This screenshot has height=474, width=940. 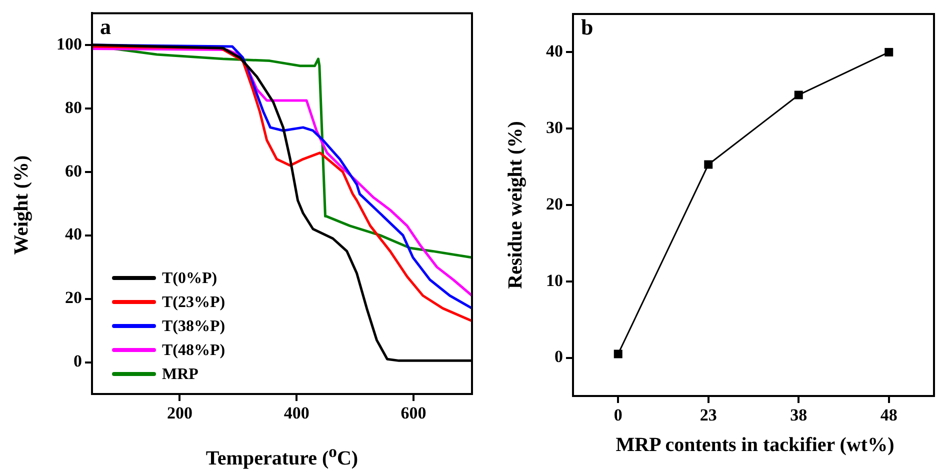 I want to click on x-tick-label: 38, so click(x=799, y=415).